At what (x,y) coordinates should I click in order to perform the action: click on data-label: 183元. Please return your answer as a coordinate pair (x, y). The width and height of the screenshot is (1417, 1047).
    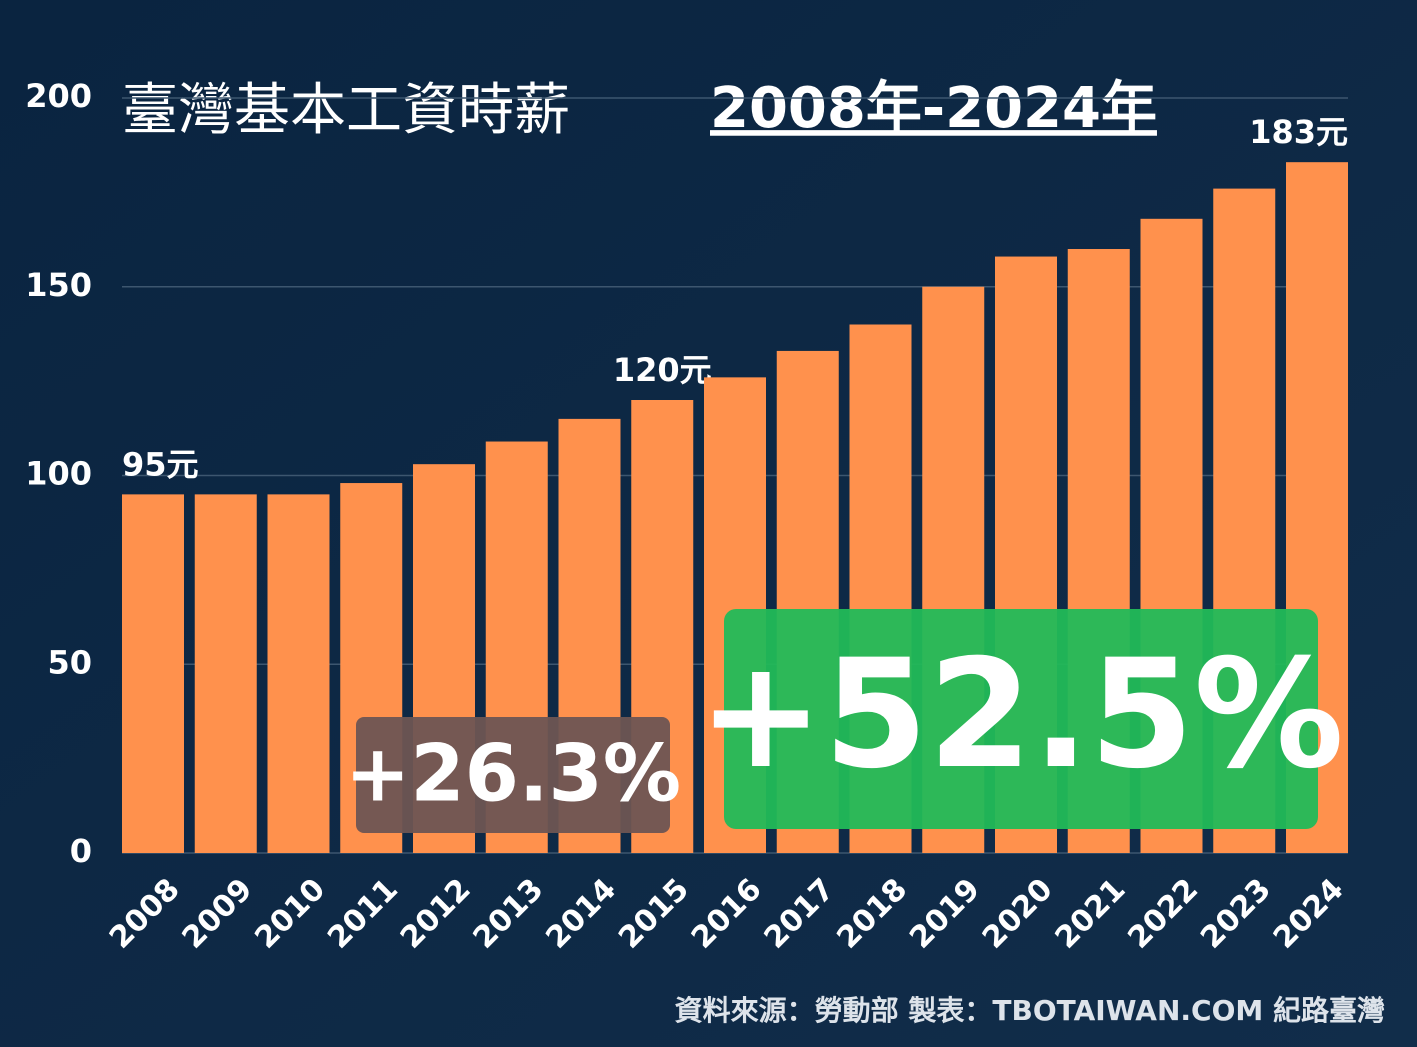
    Looking at the image, I should click on (1298, 132).